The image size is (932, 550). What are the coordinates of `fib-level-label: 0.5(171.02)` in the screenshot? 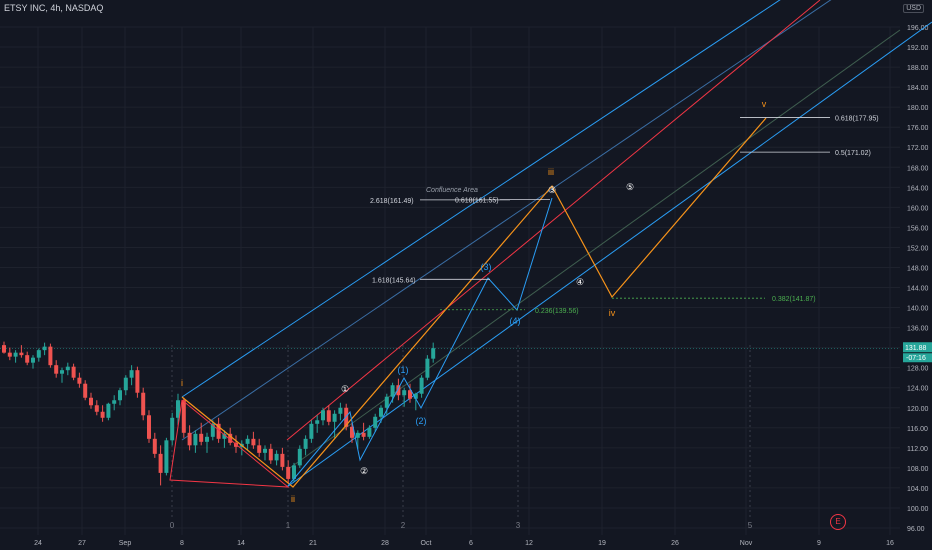 It's located at (853, 153).